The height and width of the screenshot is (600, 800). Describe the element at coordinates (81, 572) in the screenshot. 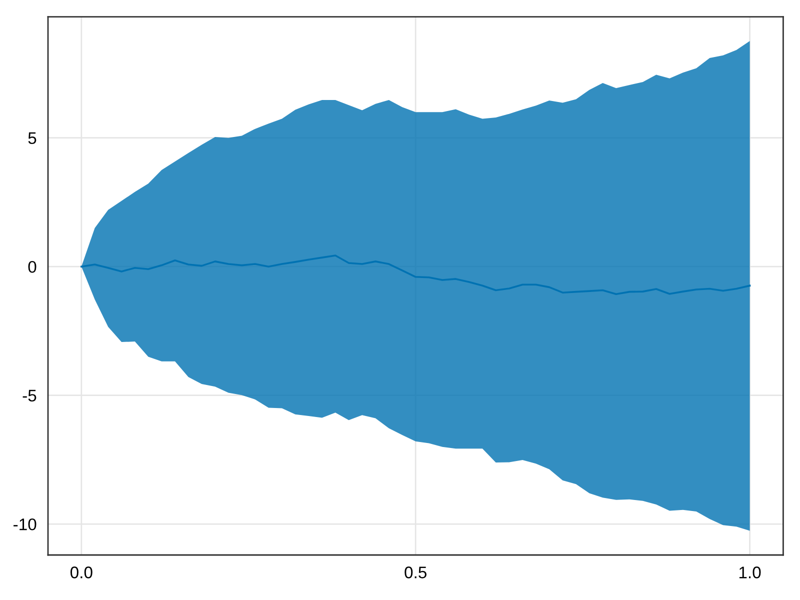

I see `x-tick-label: 0.0` at that location.